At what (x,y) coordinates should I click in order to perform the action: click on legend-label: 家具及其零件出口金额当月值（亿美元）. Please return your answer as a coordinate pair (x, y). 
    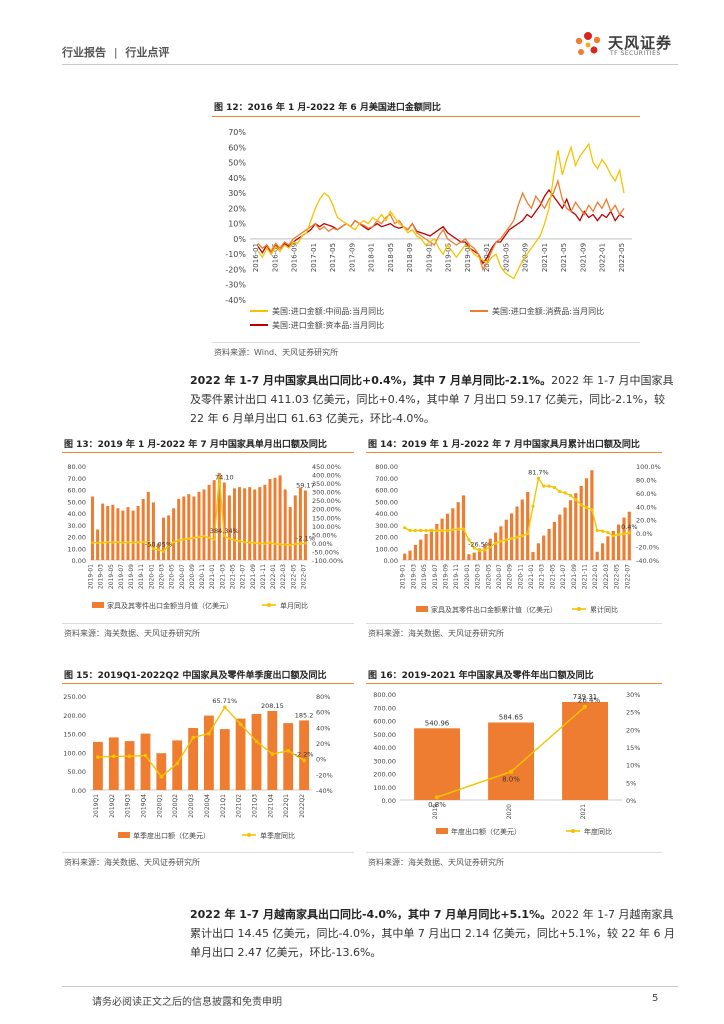
    Looking at the image, I should click on (170, 605).